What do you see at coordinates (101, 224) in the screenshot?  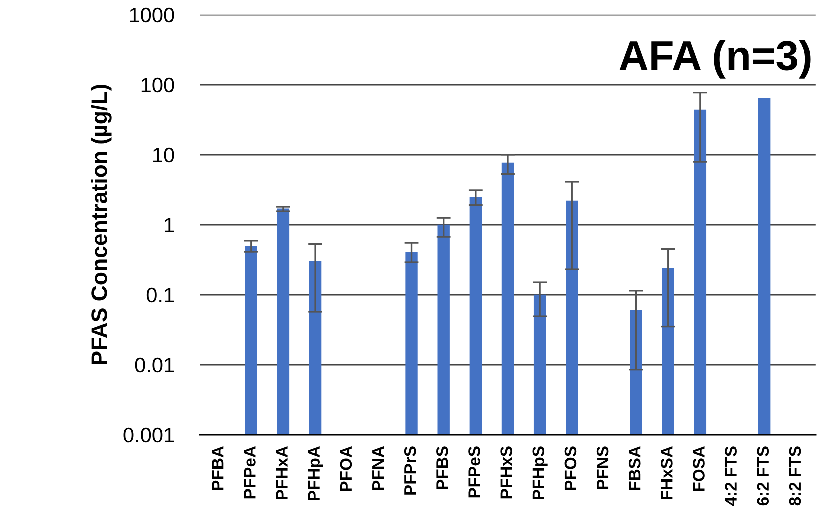 I see `y-axis-title: PFAS Concentration (µg/L)` at bounding box center [101, 224].